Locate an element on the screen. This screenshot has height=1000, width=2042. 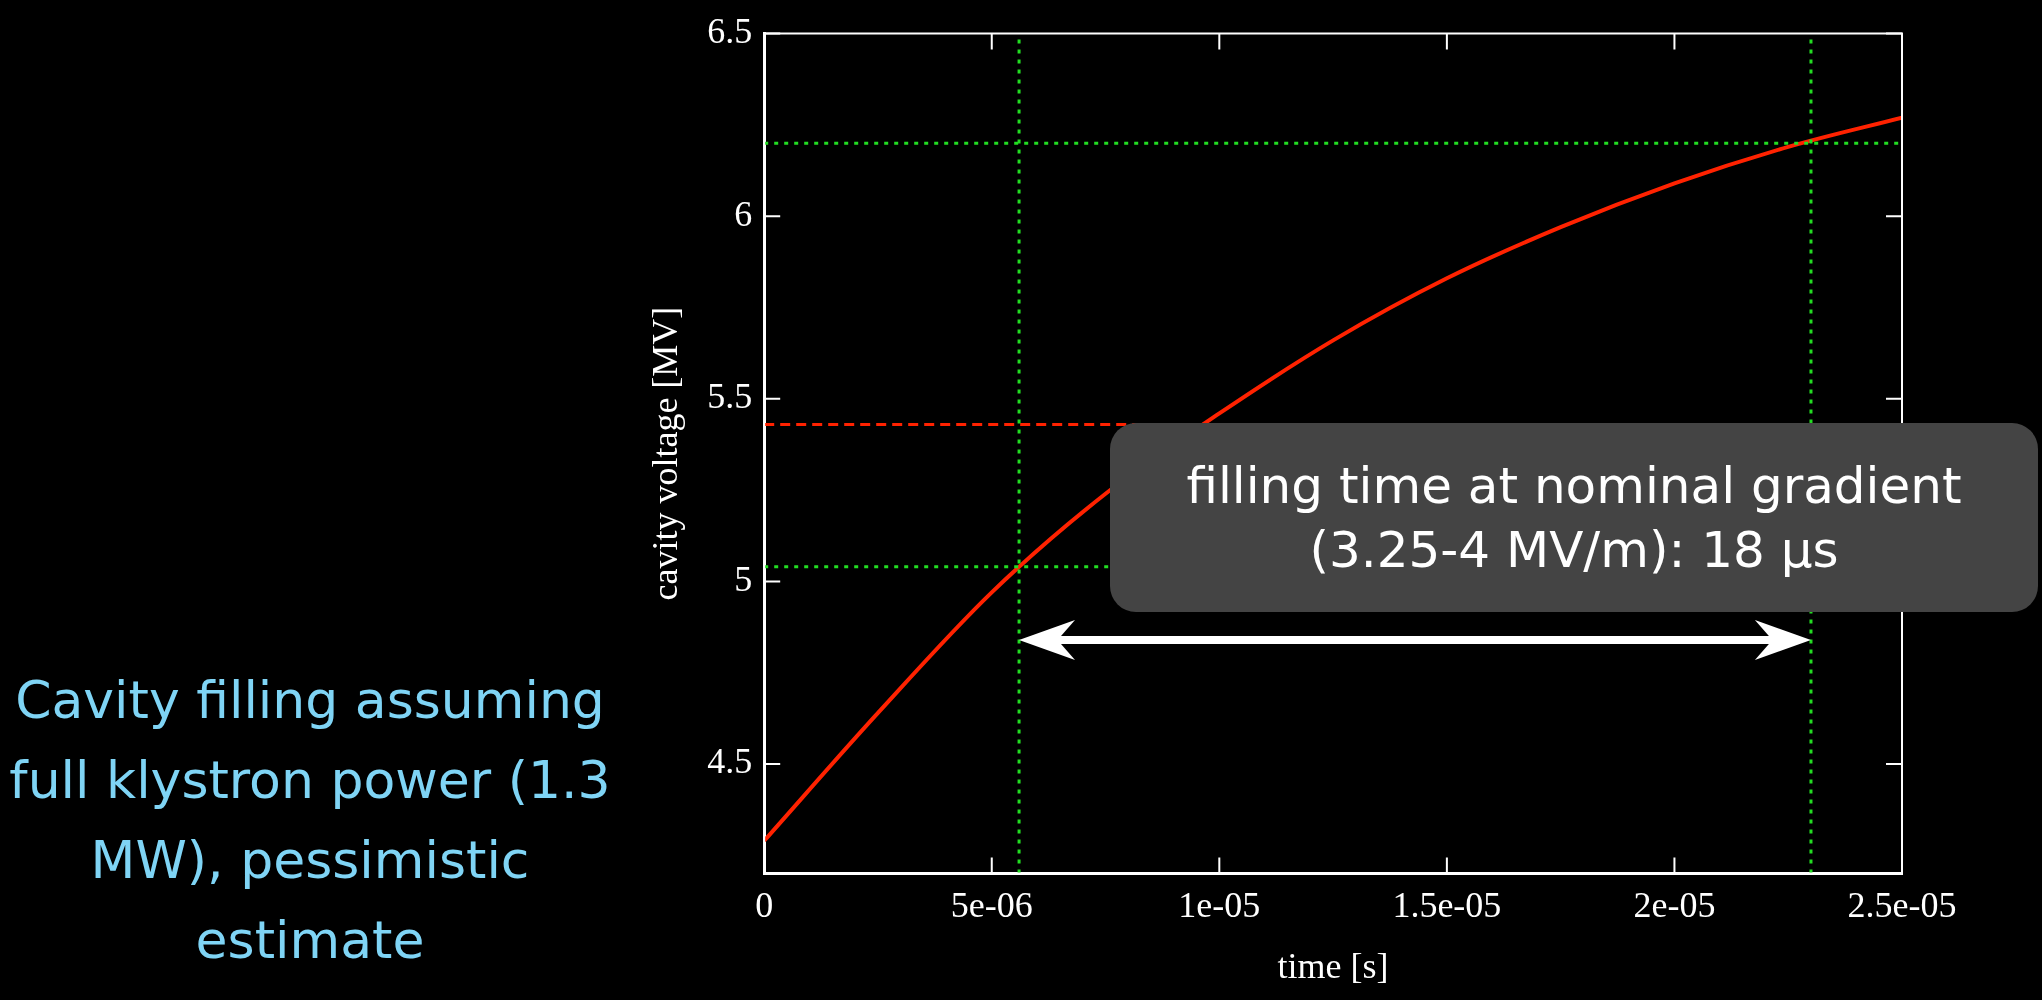
y-tick-label: 6.5 is located at coordinates (730, 31).